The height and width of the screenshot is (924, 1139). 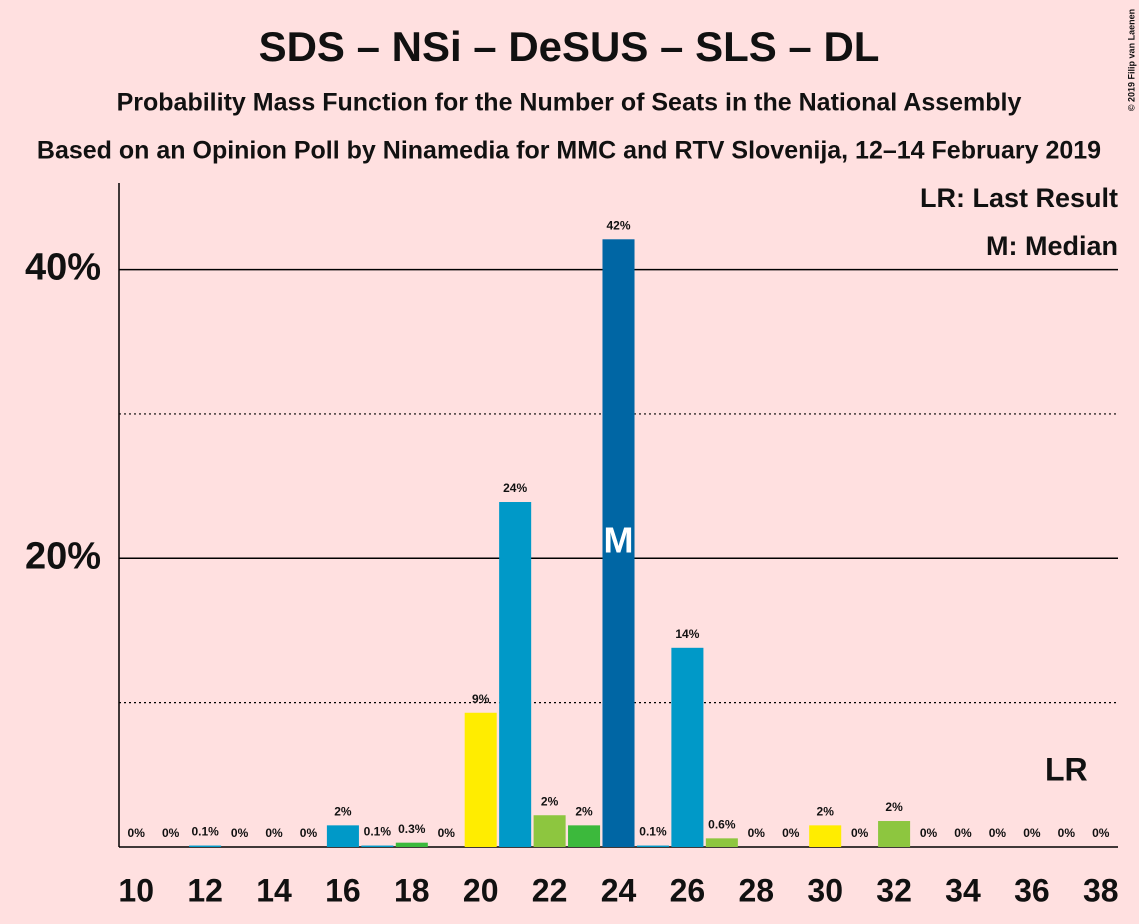 I want to click on value-label: 42%, so click(x=618, y=225).